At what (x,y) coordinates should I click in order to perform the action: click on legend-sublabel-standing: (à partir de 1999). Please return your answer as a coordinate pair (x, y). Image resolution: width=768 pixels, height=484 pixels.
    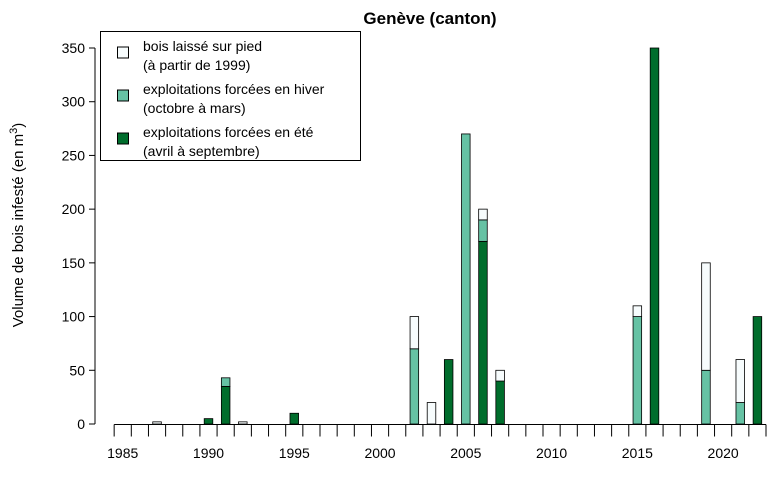
    Looking at the image, I should click on (196, 65).